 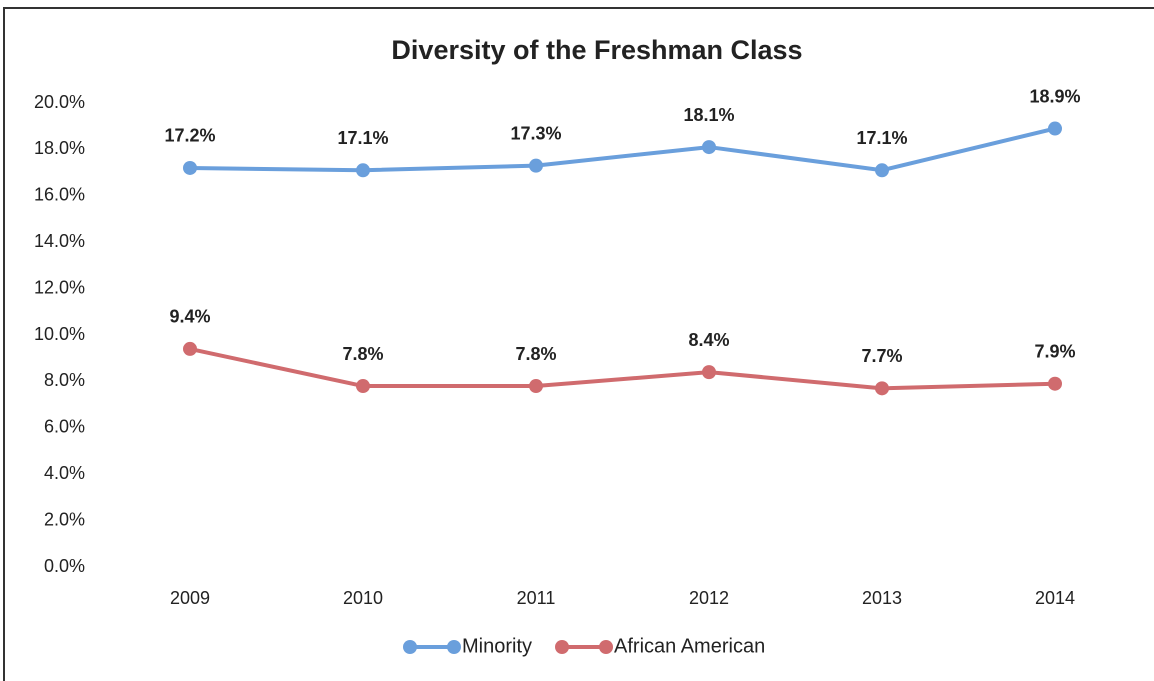 I want to click on y-tick-label: 18.0%, so click(x=59, y=148).